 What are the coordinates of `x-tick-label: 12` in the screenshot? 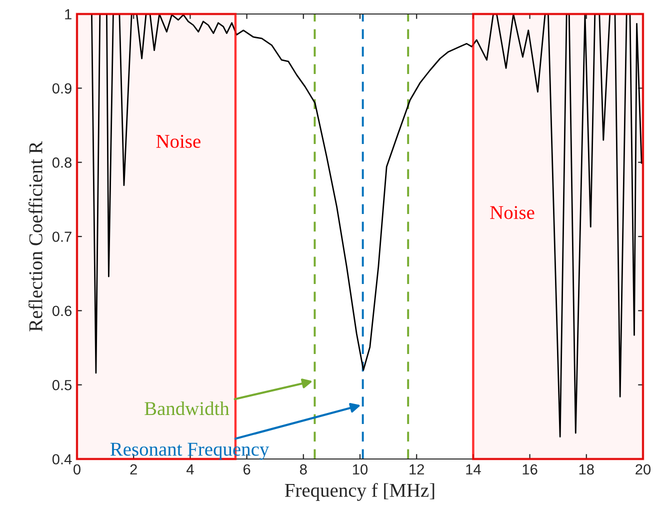 It's located at (417, 469).